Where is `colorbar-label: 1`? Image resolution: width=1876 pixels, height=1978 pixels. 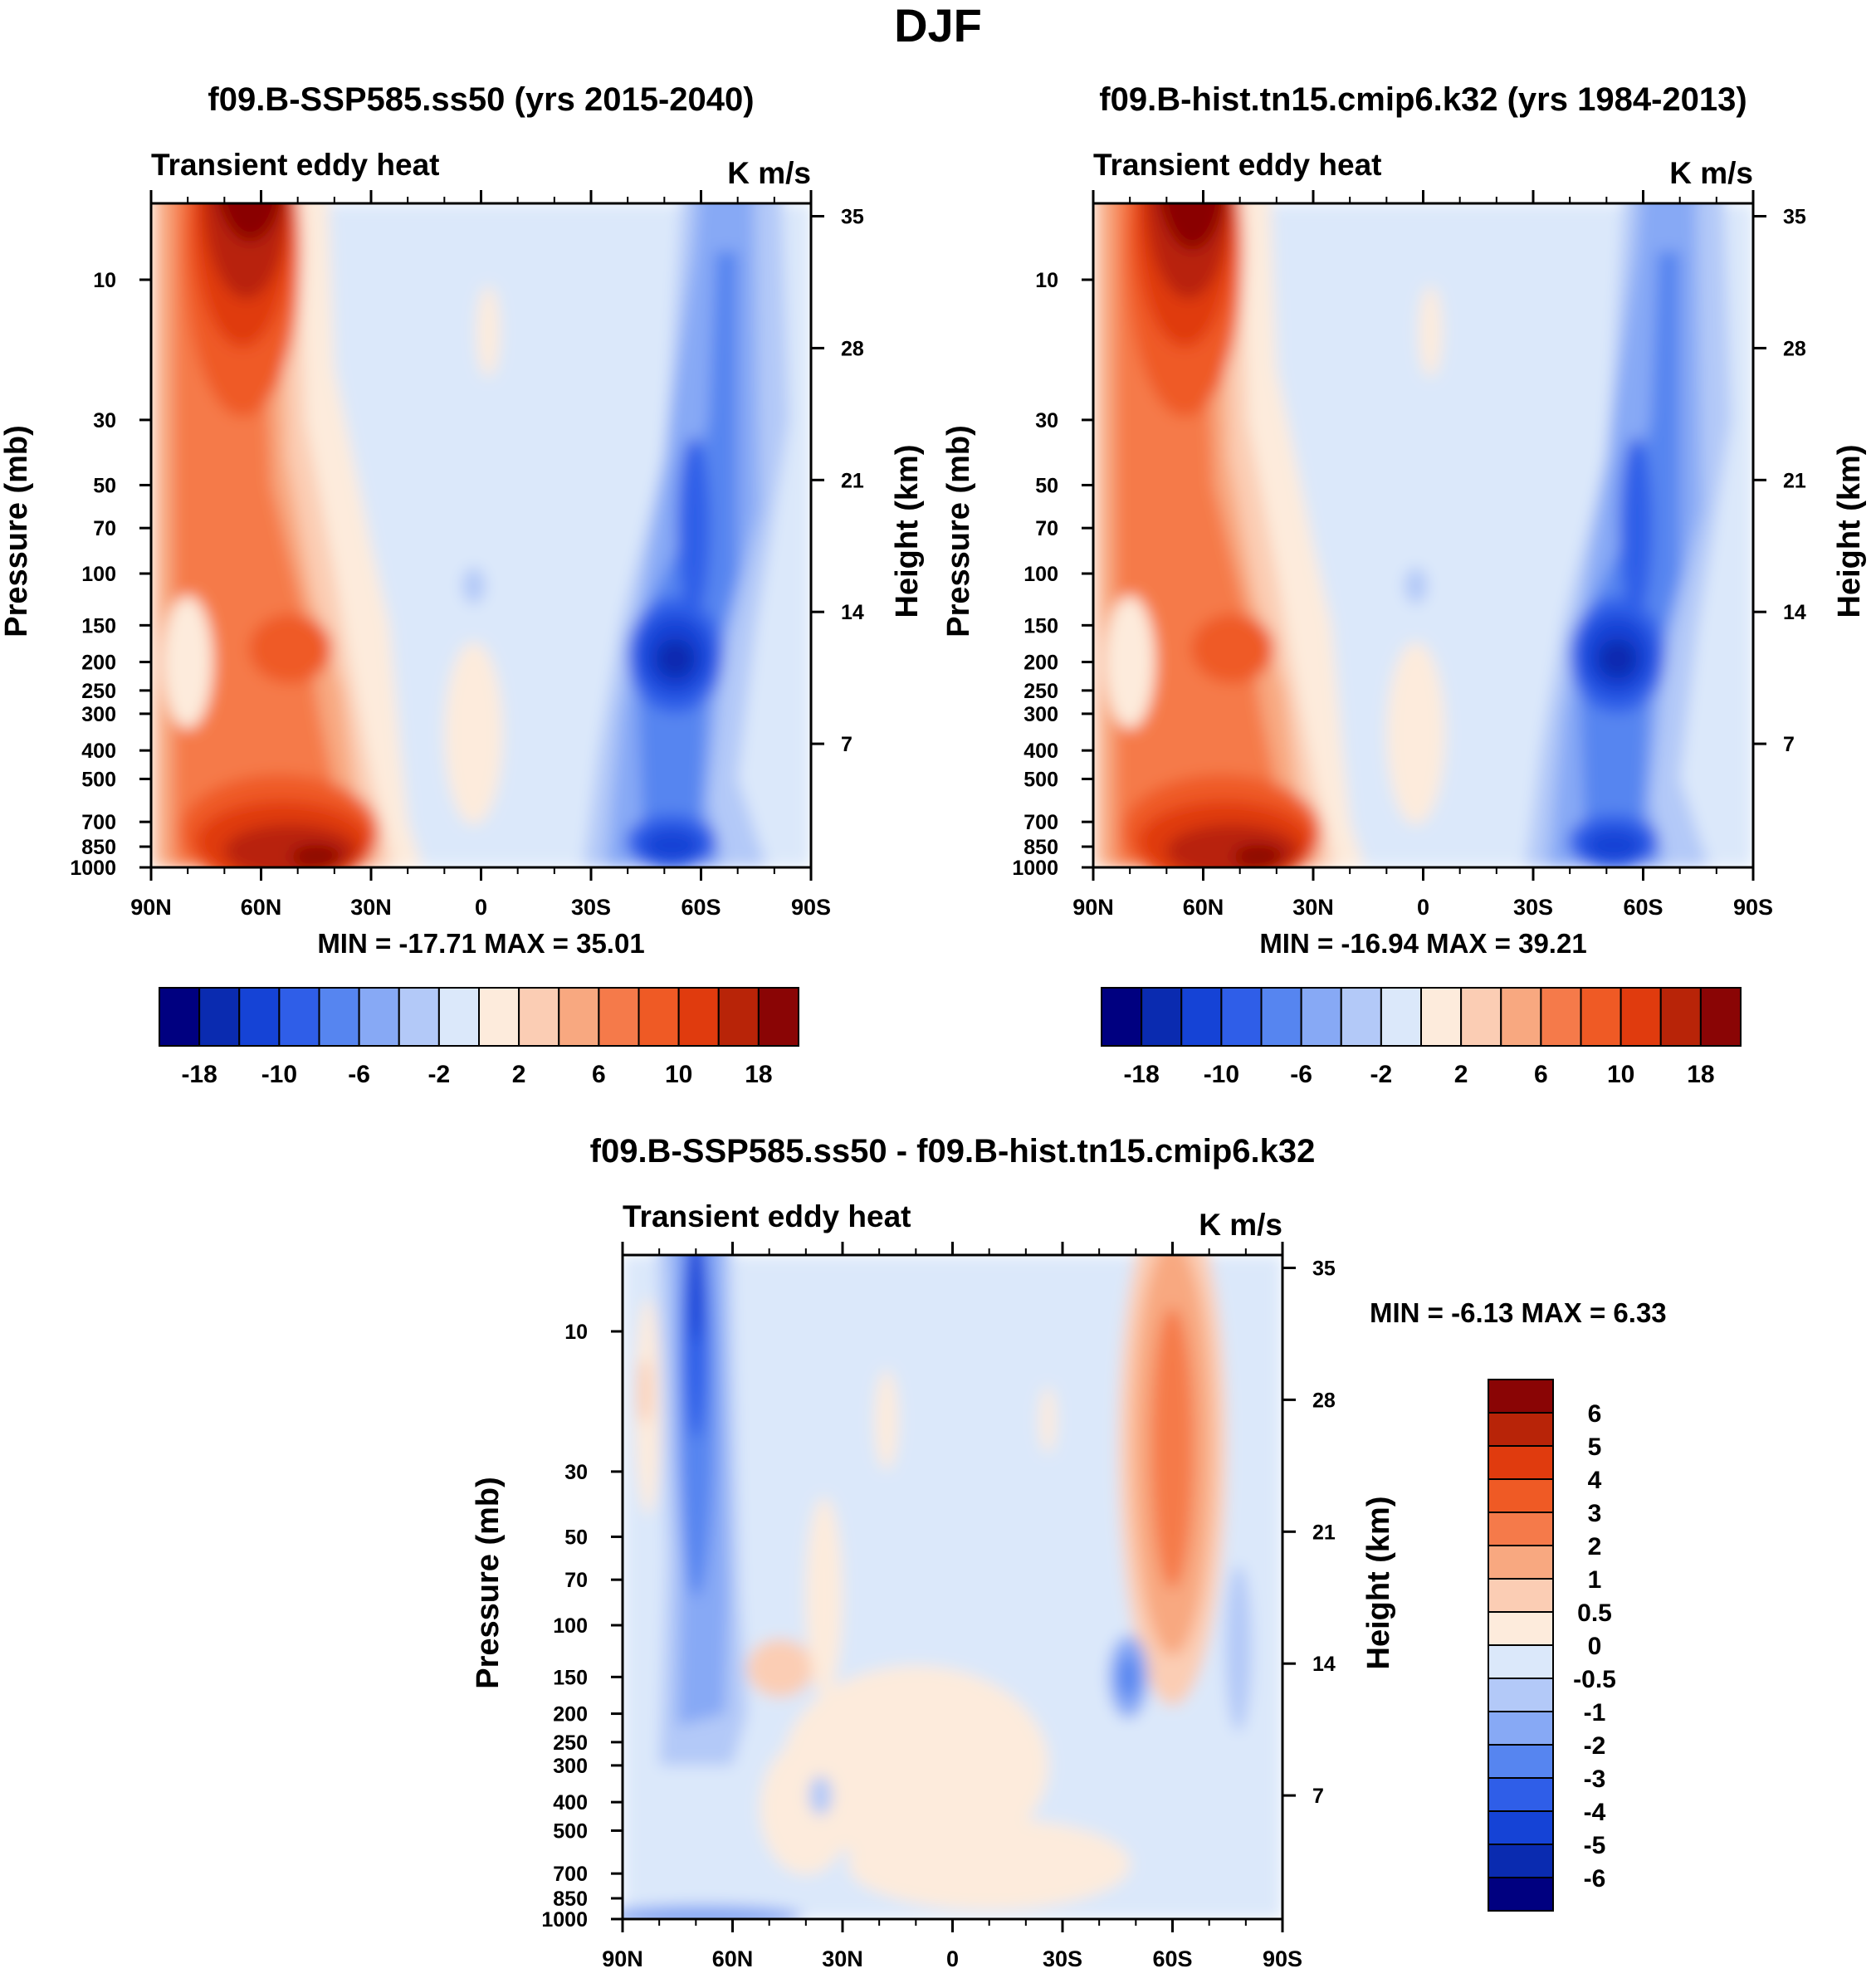
colorbar-label: 1 is located at coordinates (1595, 1580).